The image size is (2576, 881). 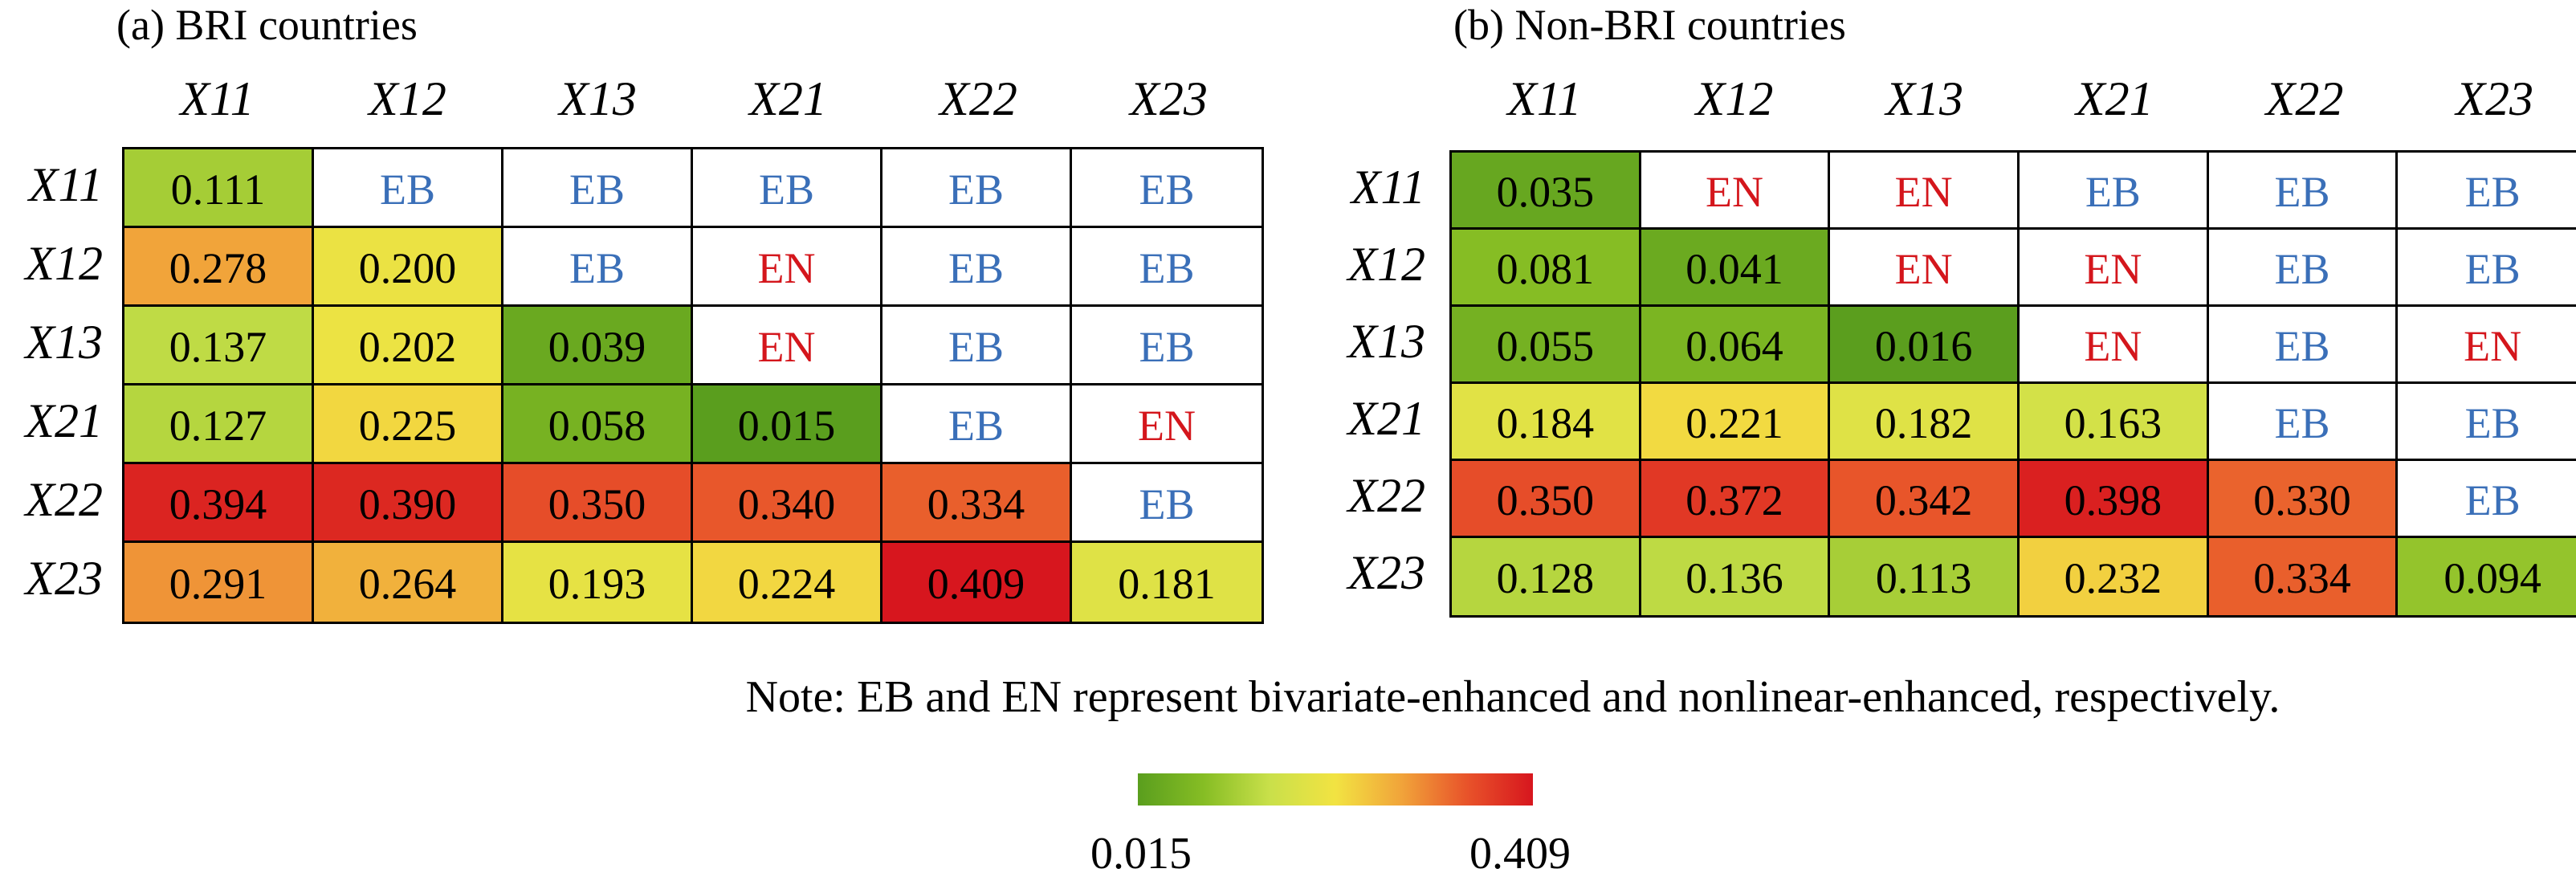 I want to click on heatmap-cell-b-x11-x22: EB, so click(x=2303, y=191).